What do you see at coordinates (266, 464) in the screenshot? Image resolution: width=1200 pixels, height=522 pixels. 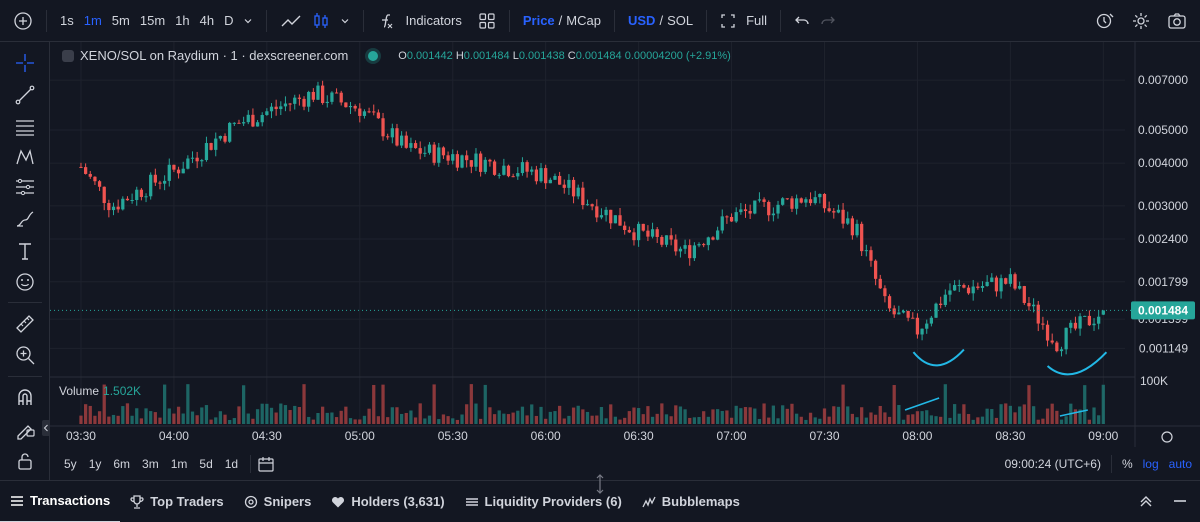 I see `goto-date-icon` at bounding box center [266, 464].